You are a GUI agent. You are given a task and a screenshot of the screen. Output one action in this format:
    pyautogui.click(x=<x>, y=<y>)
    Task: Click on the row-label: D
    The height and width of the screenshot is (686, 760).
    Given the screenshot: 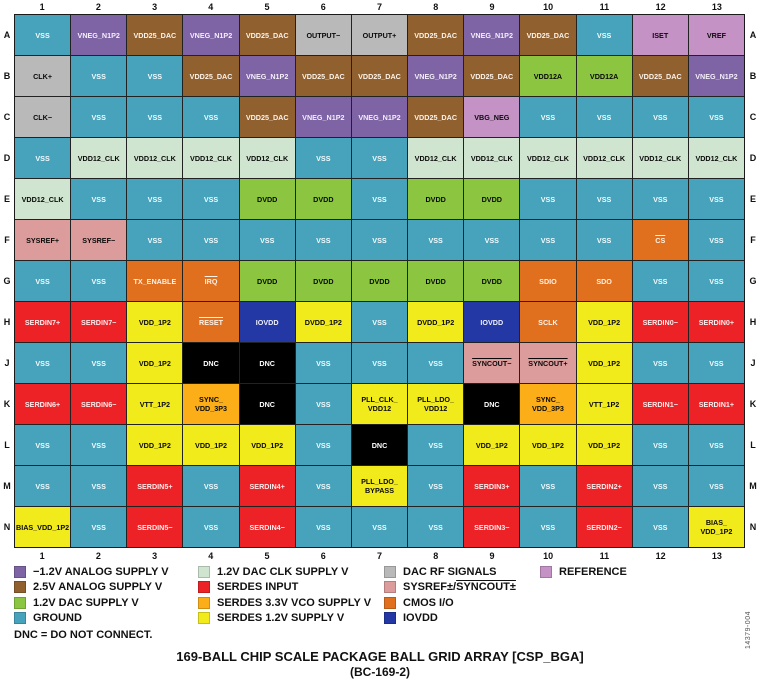 What is the action you would take?
    pyautogui.click(x=7, y=157)
    